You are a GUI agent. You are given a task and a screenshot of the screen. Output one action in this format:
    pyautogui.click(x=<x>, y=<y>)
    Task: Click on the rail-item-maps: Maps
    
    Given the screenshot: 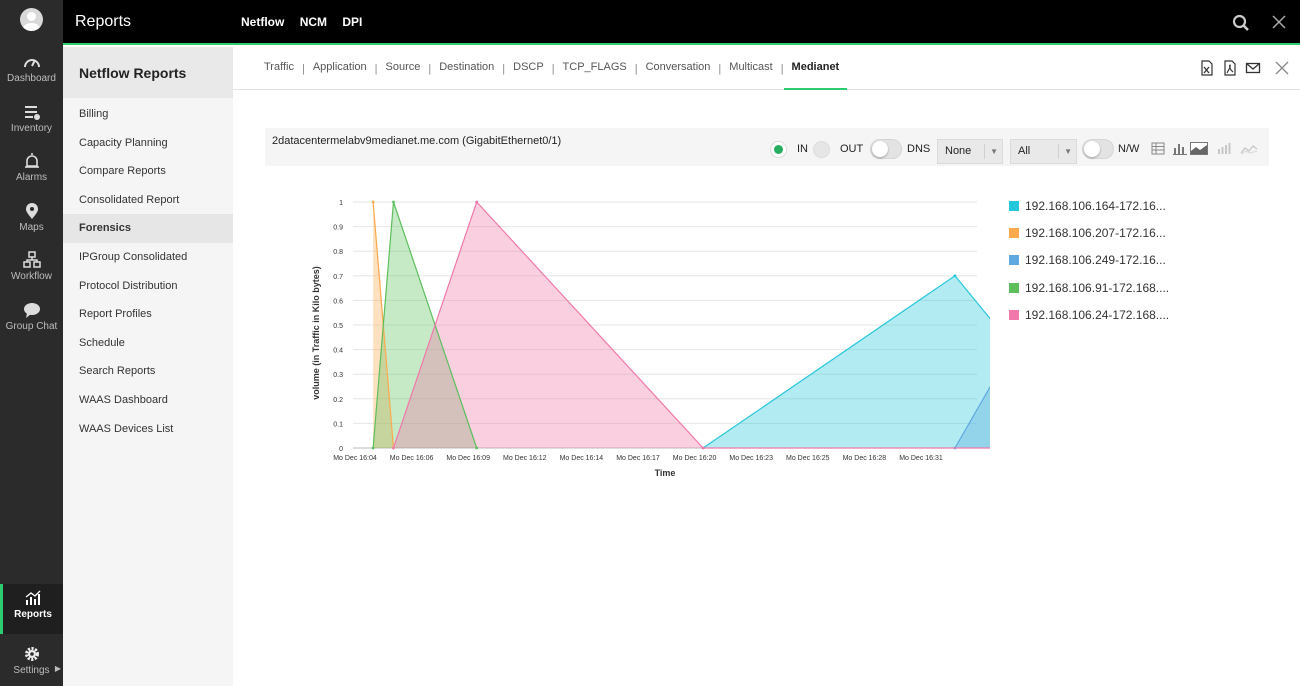 What is the action you would take?
    pyautogui.click(x=31, y=220)
    